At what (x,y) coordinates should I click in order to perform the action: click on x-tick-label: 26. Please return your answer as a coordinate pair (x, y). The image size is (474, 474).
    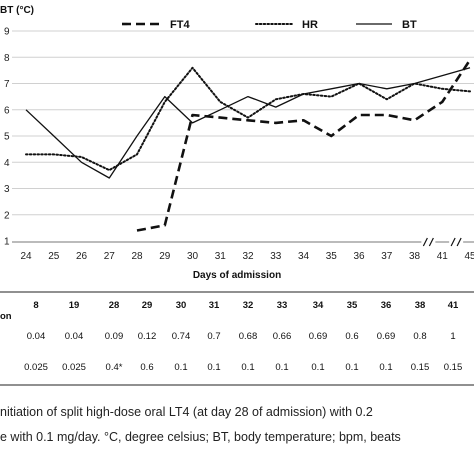
    Looking at the image, I should click on (82, 256).